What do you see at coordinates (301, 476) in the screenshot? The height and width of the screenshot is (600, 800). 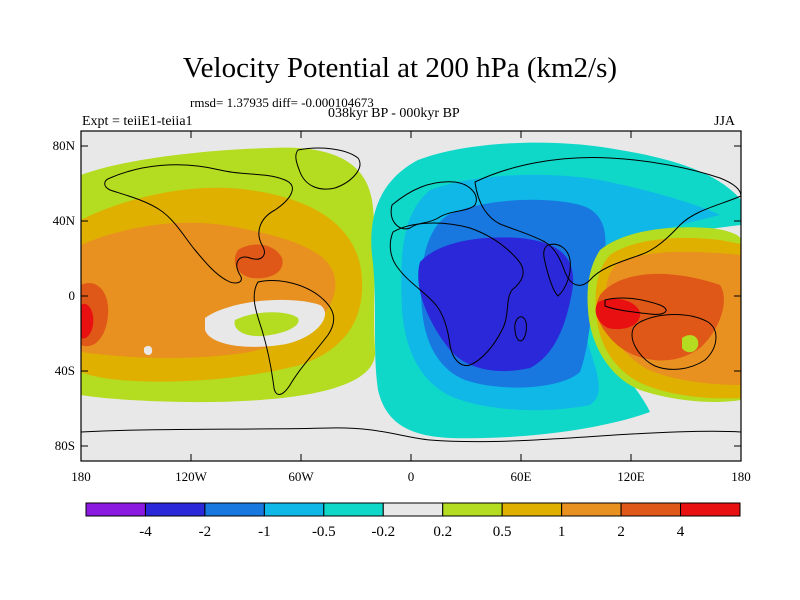 I see `x-tick-label: 60W` at bounding box center [301, 476].